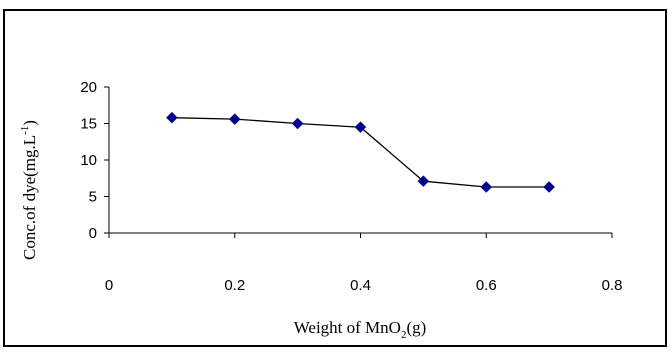 This screenshot has height=354, width=672. Describe the element at coordinates (360, 329) in the screenshot. I see `x-axis-title: Weight of MnO2(g)` at that location.